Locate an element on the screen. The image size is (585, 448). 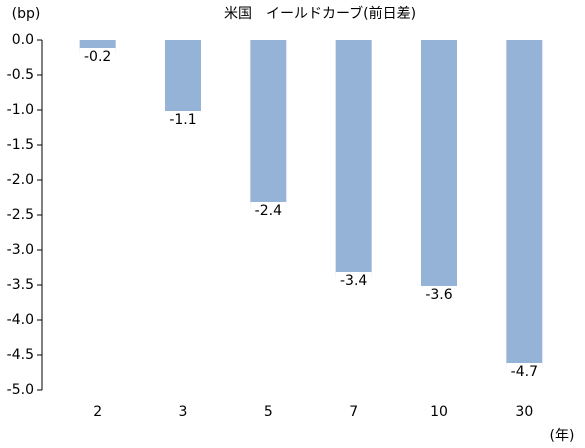
y-tick-label: -1.0 is located at coordinates (20, 110).